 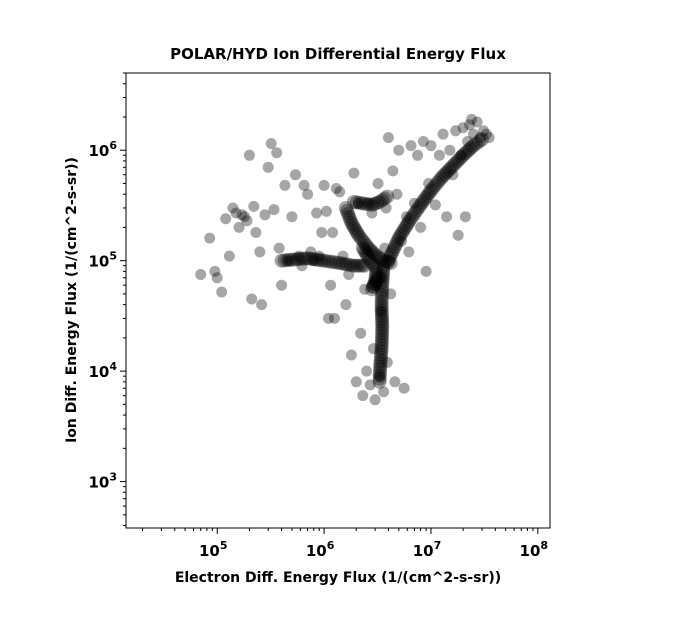 What do you see at coordinates (213, 549) in the screenshot?
I see `x-tick-label: 105` at bounding box center [213, 549].